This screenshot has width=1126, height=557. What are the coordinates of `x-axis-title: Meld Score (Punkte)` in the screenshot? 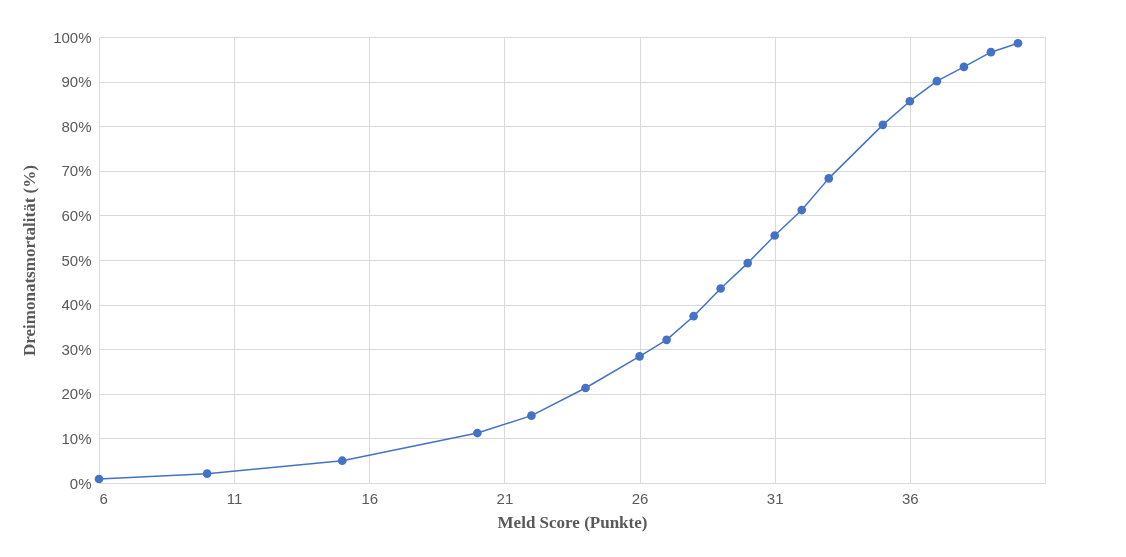 It's located at (572, 522).